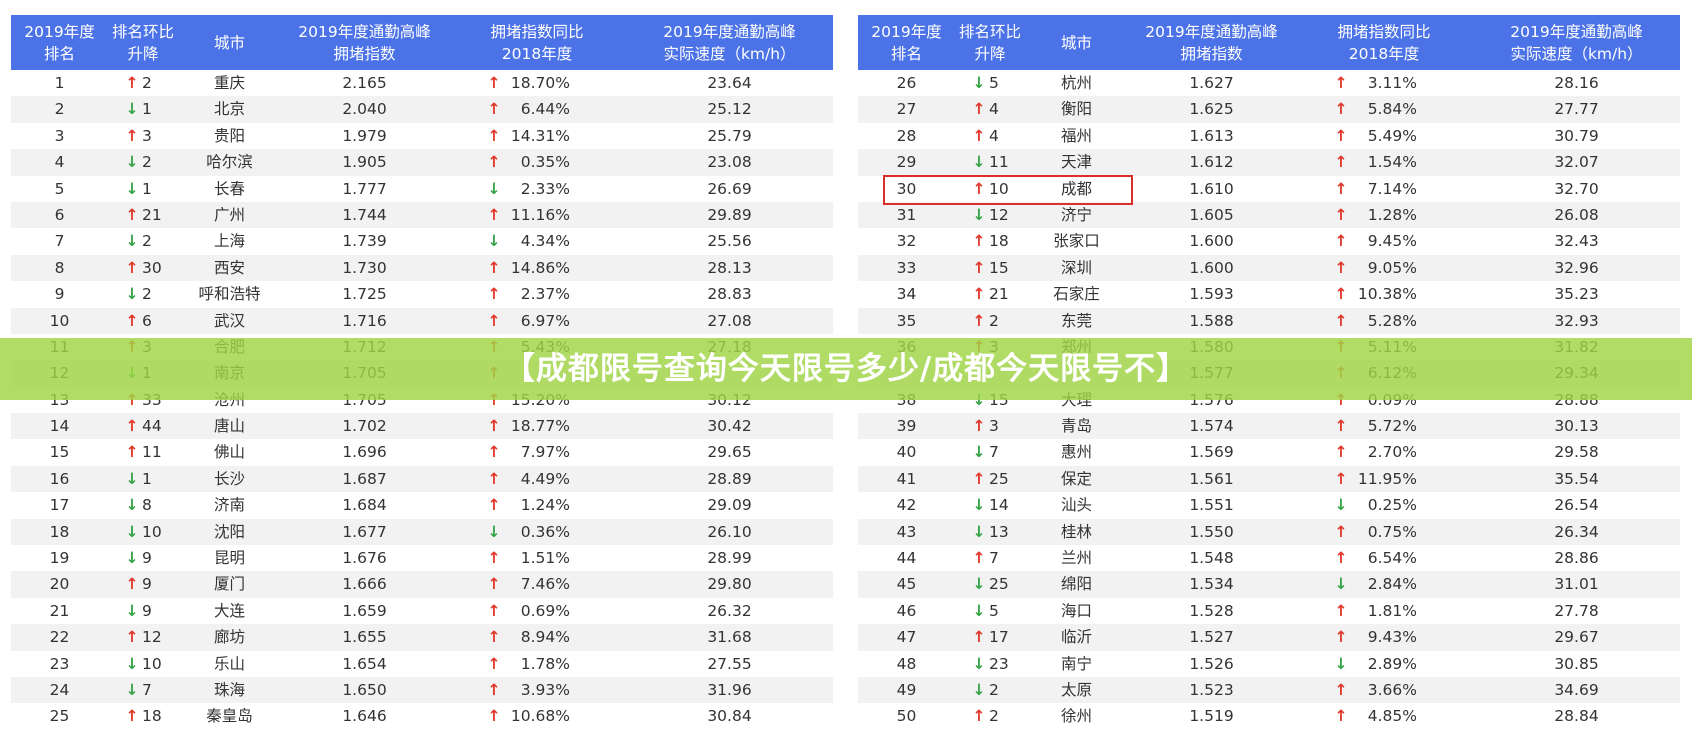  What do you see at coordinates (906, 294) in the screenshot?
I see `rank-cell: 34` at bounding box center [906, 294].